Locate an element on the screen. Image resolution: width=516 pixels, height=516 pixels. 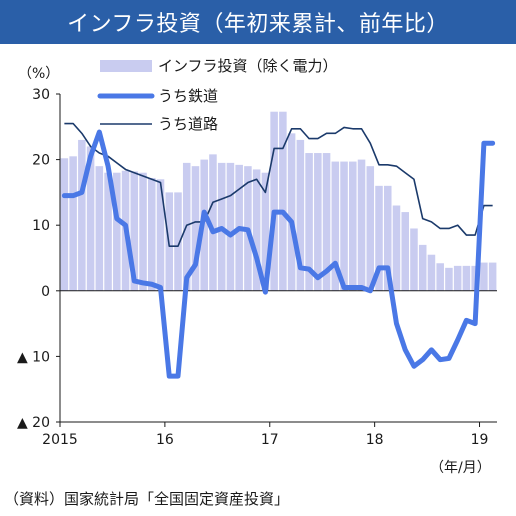
x-axis-unit-label: （年/月） is located at coordinates (460, 468).